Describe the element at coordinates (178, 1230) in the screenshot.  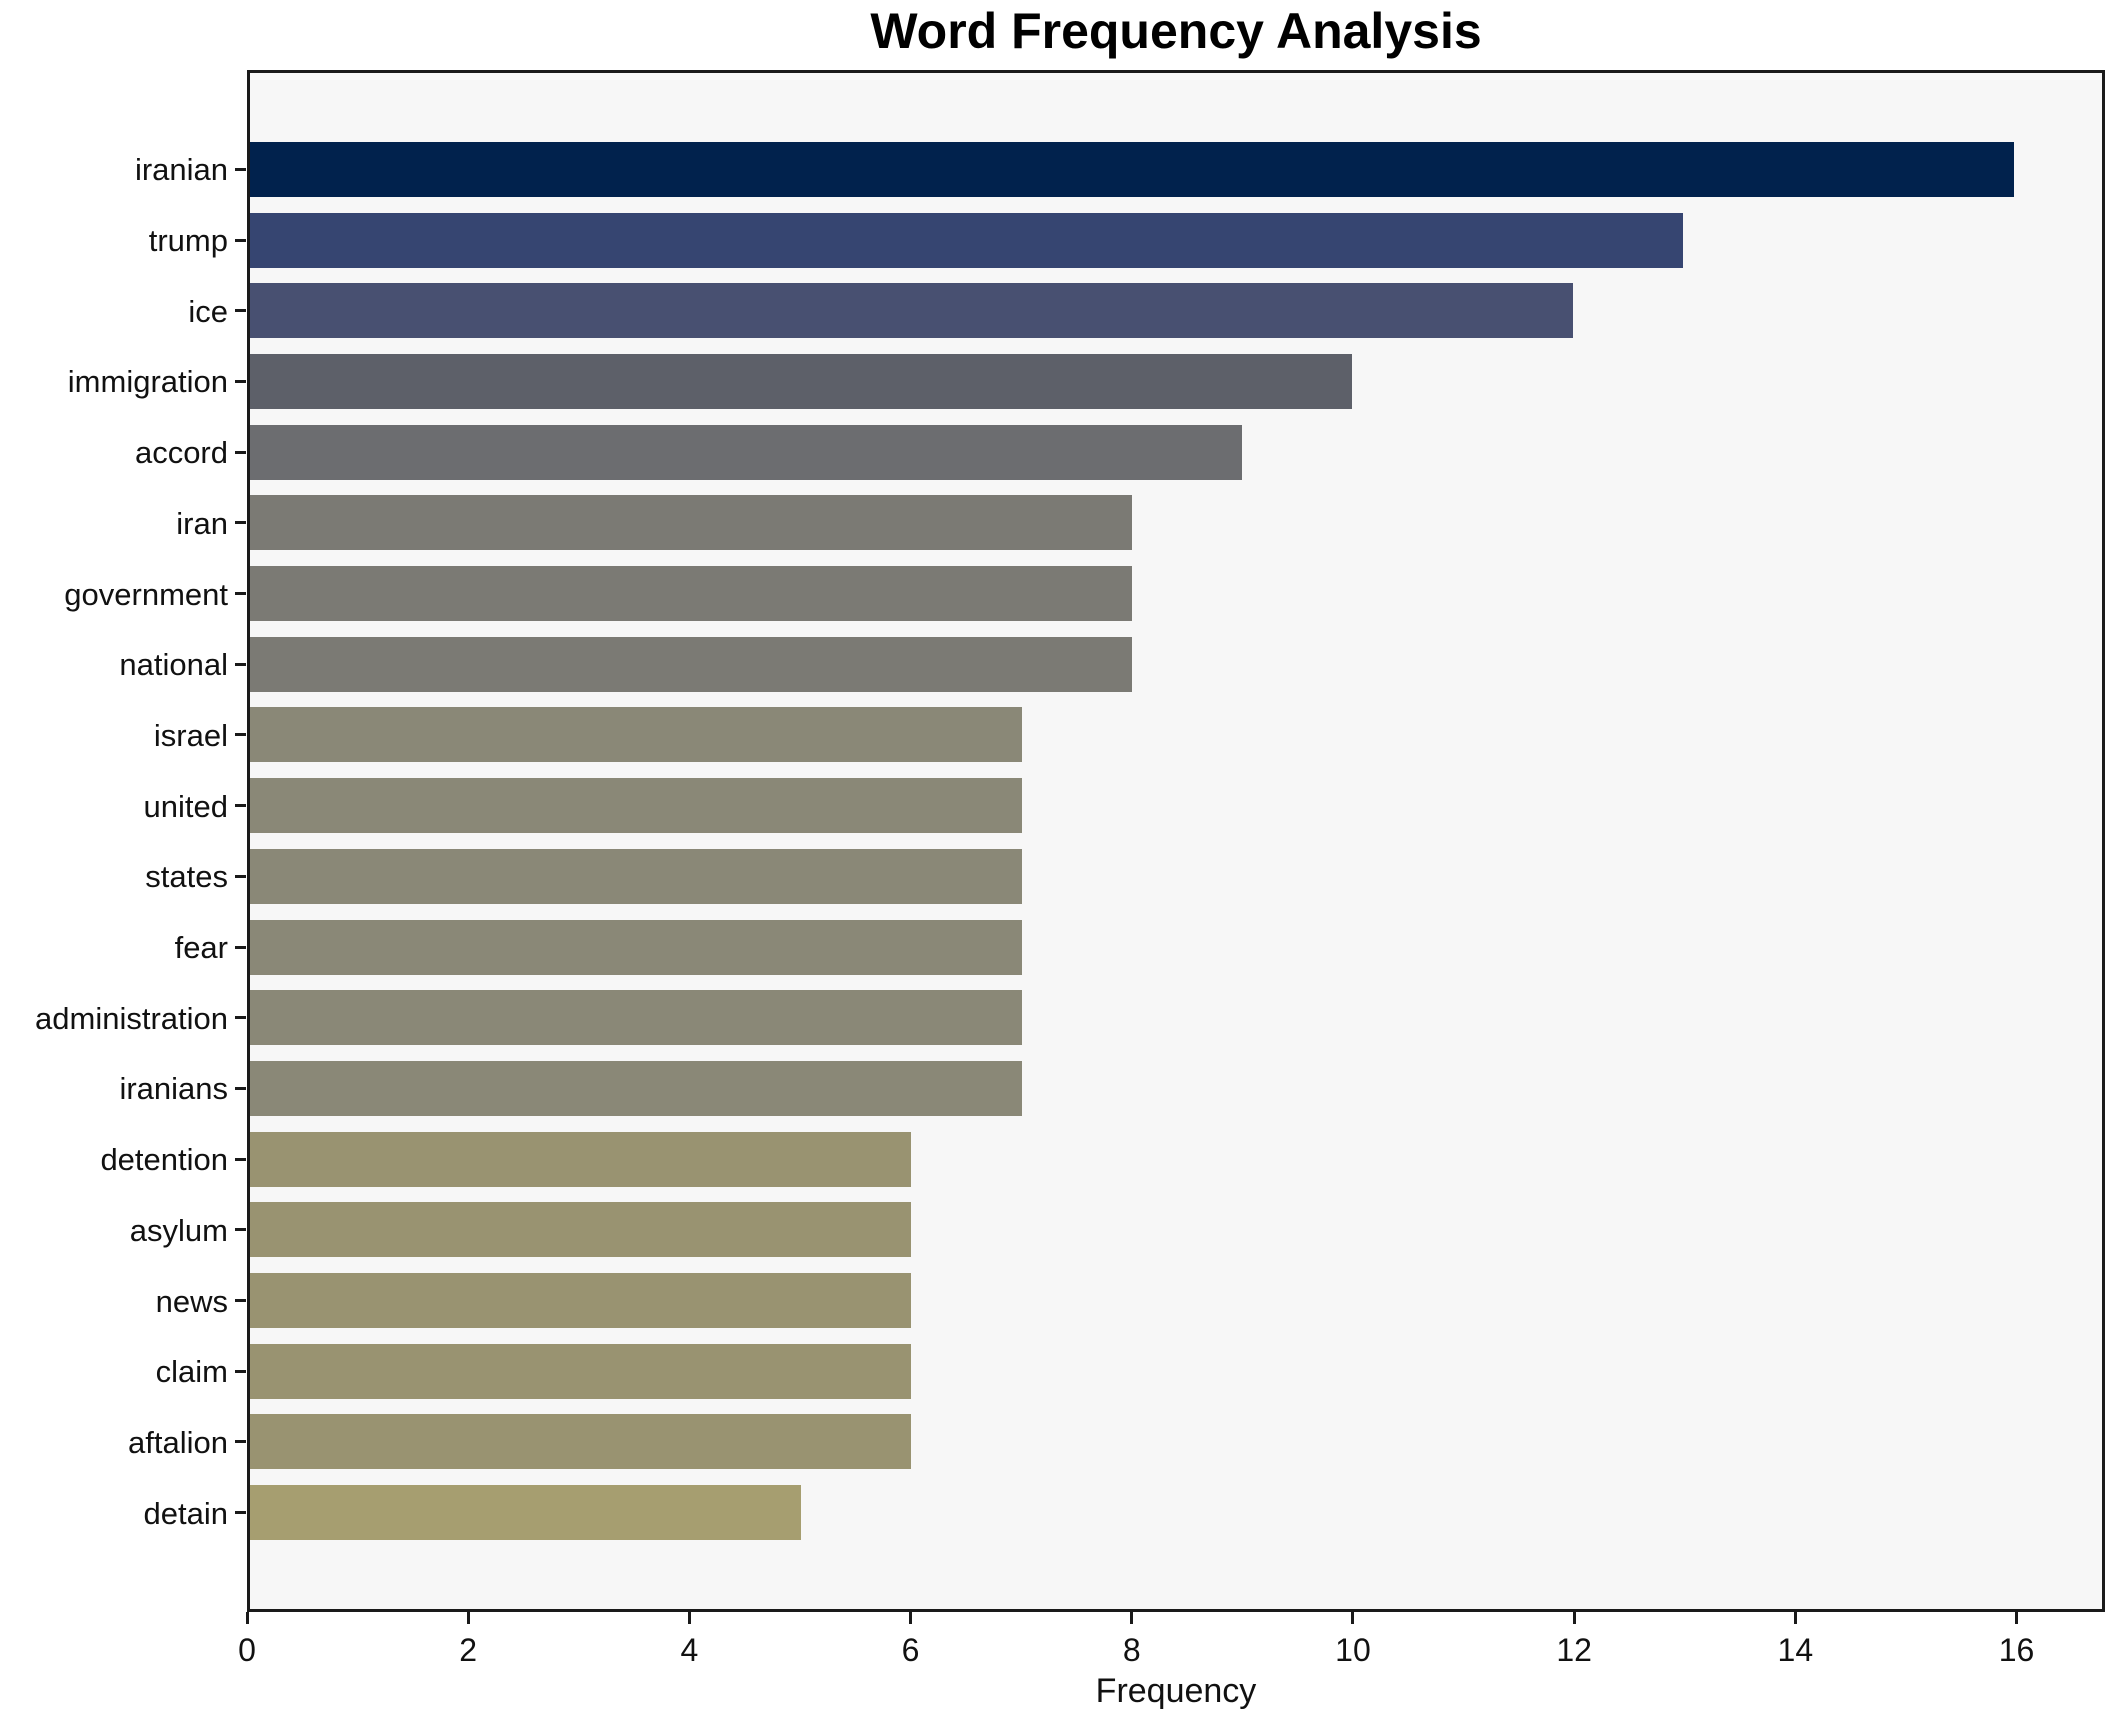
I see `y-tick-label-asylum: asylum` at that location.